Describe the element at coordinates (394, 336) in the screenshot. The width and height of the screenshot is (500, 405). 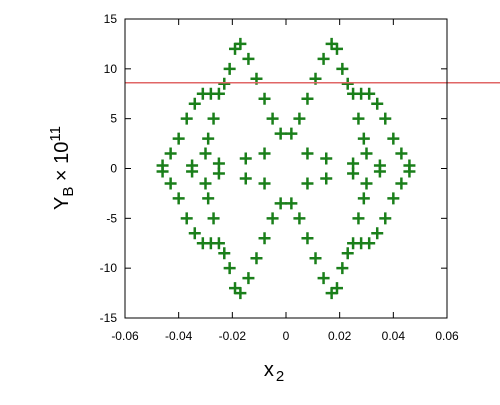
I see `x-tick-label: 0.04` at that location.